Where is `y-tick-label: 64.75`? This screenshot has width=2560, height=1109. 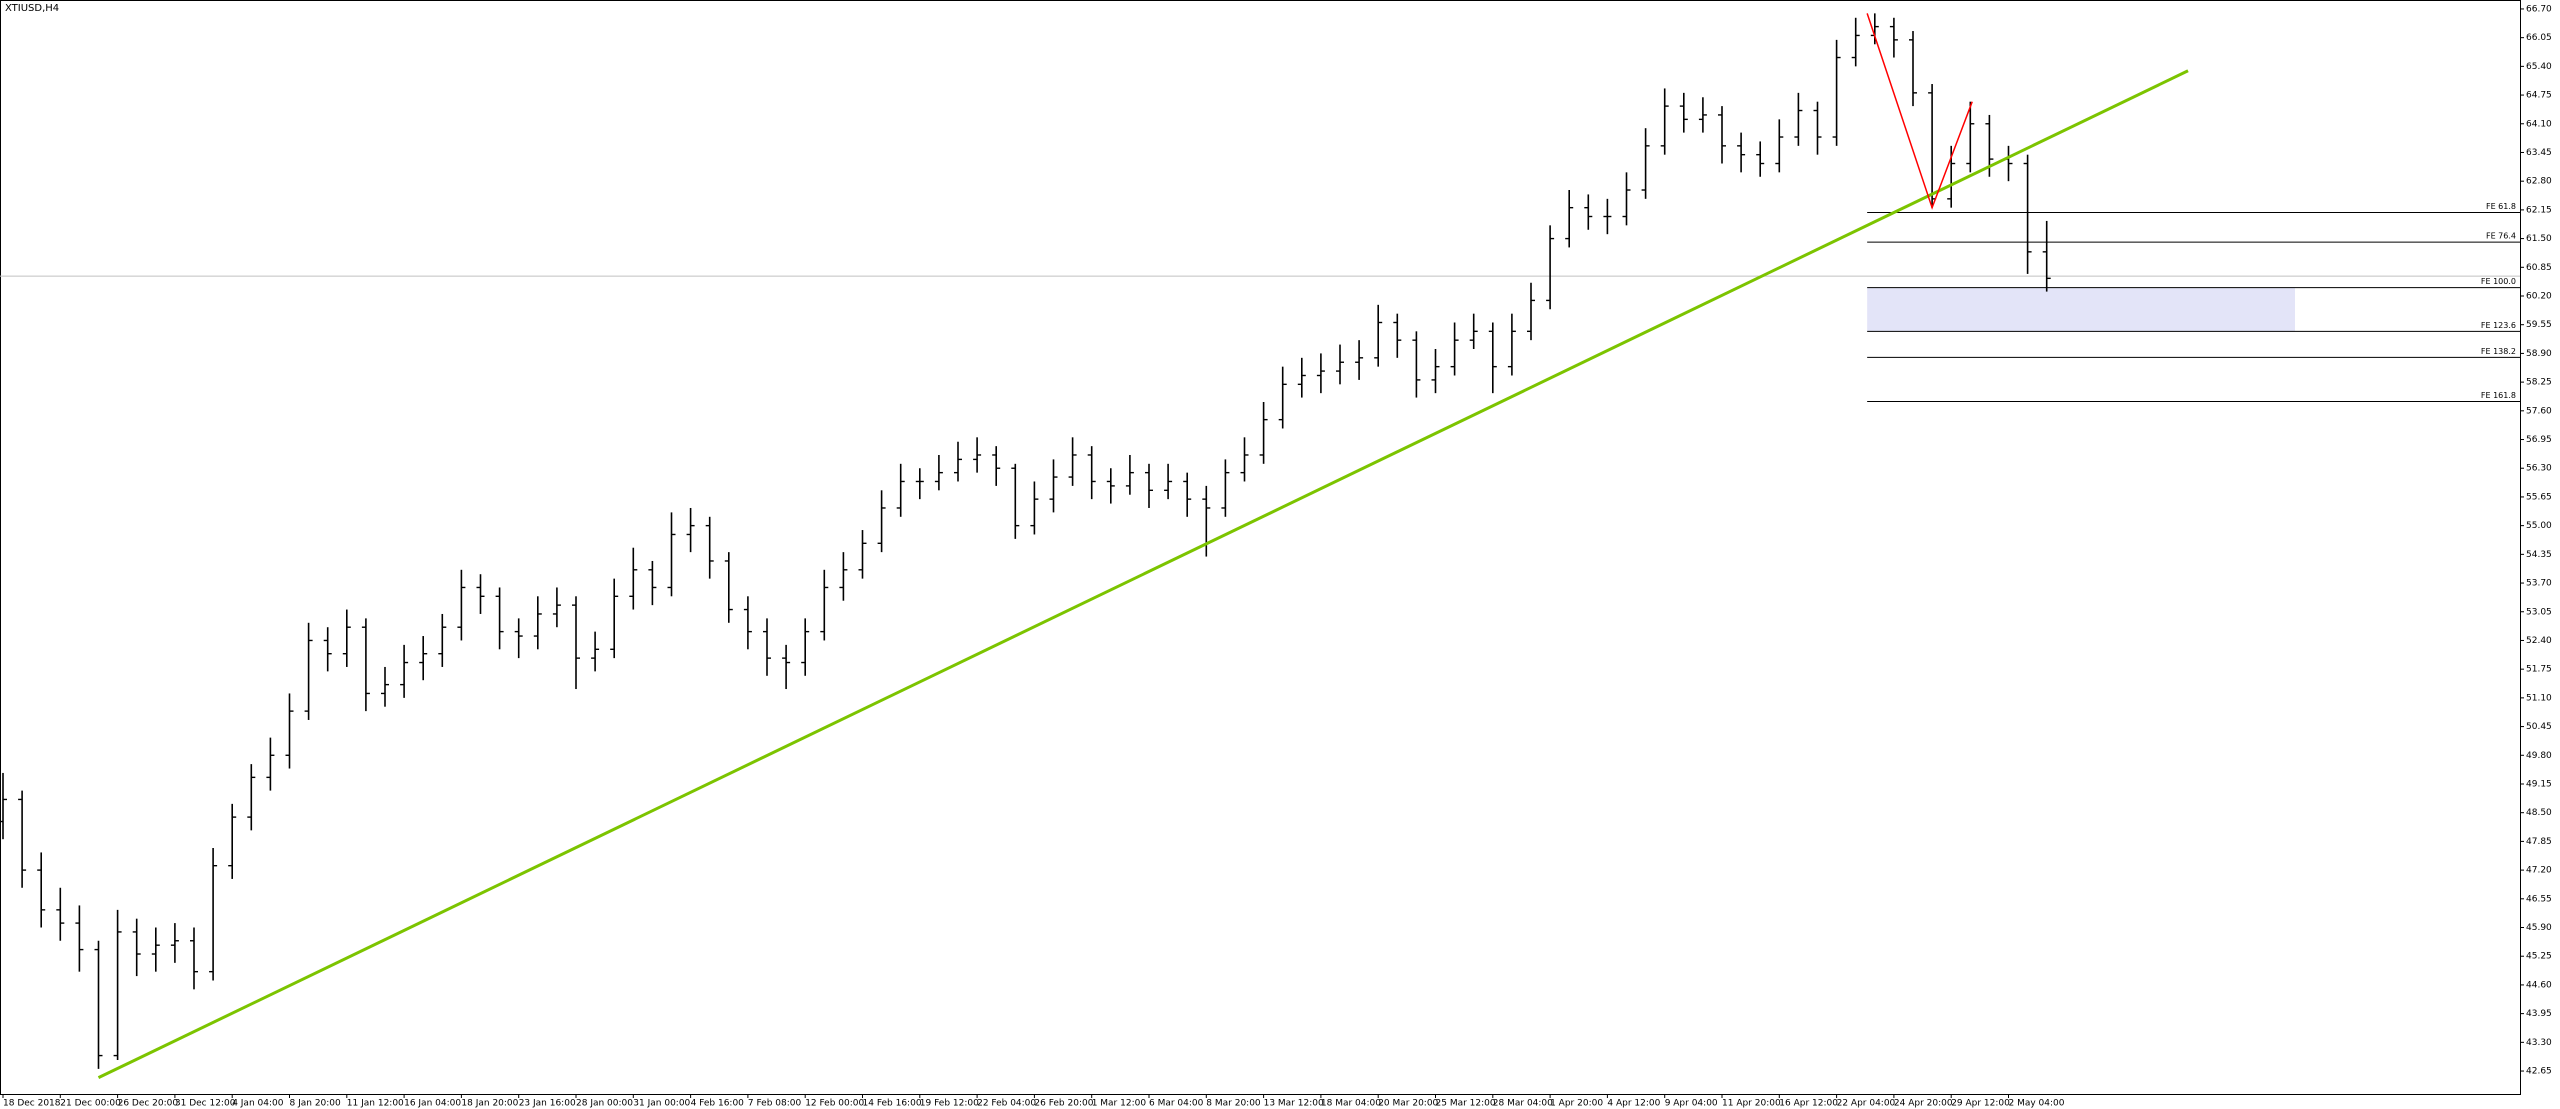
y-tick-label: 64.75 is located at coordinates (2539, 96).